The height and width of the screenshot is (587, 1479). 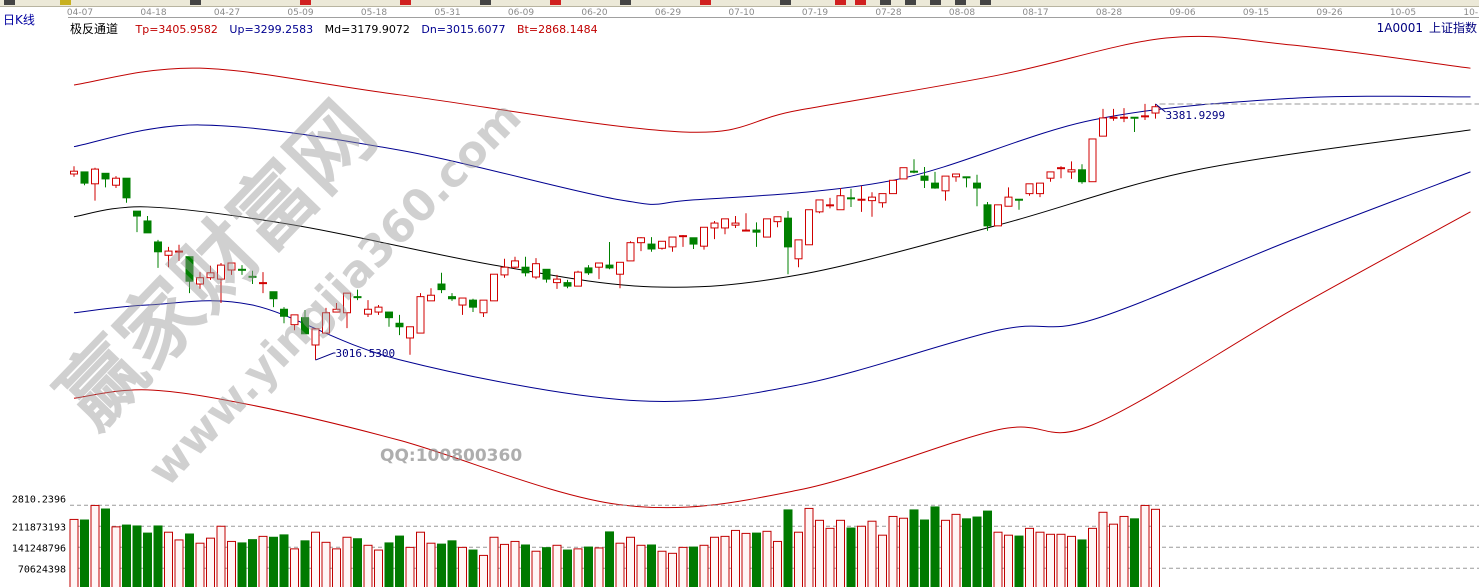 I want to click on period-label: 日K线, so click(x=19, y=20).